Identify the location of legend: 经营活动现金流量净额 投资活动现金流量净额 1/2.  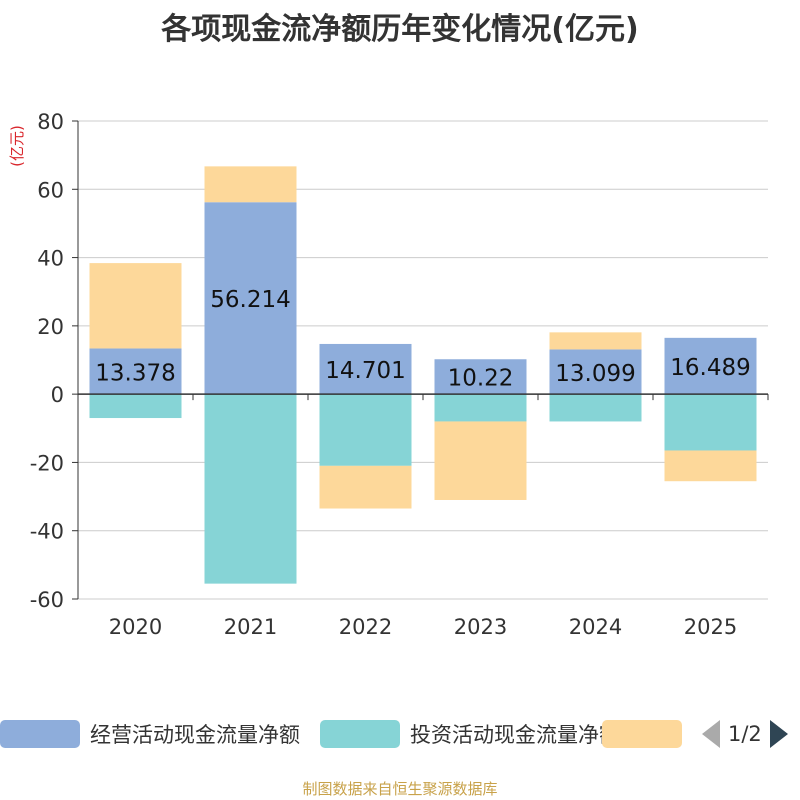
(400, 736).